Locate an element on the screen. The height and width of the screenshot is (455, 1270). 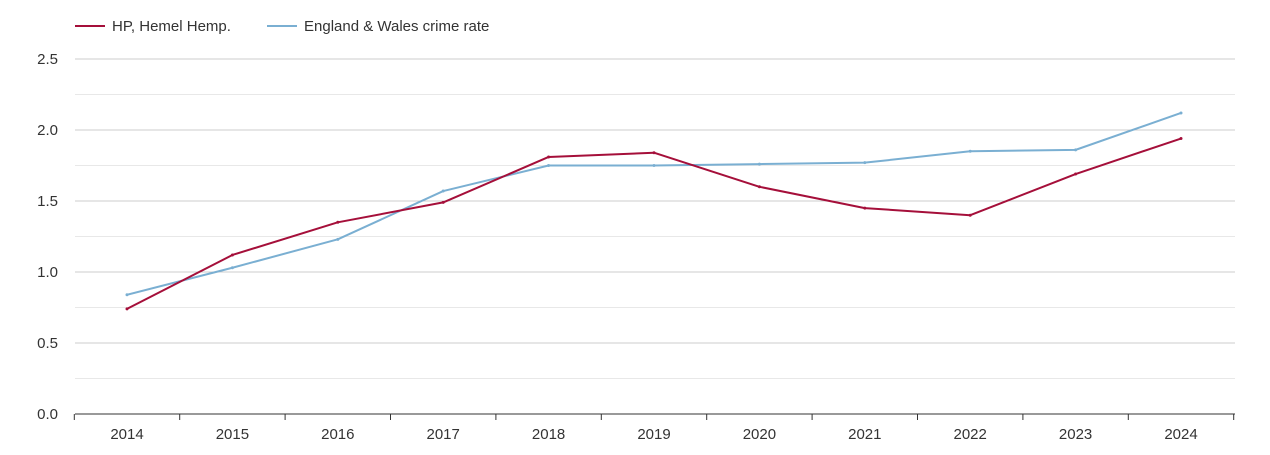
x-tick-label: 2020 is located at coordinates (759, 434).